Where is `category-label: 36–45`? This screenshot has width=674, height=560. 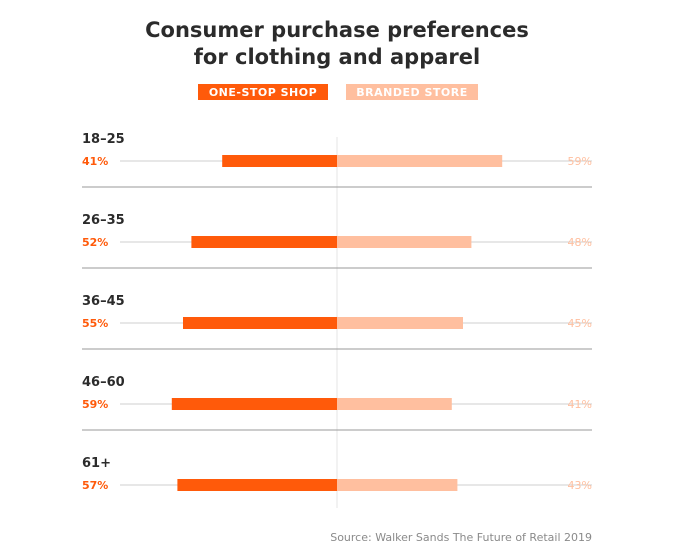
category-label: 36–45 is located at coordinates (103, 301).